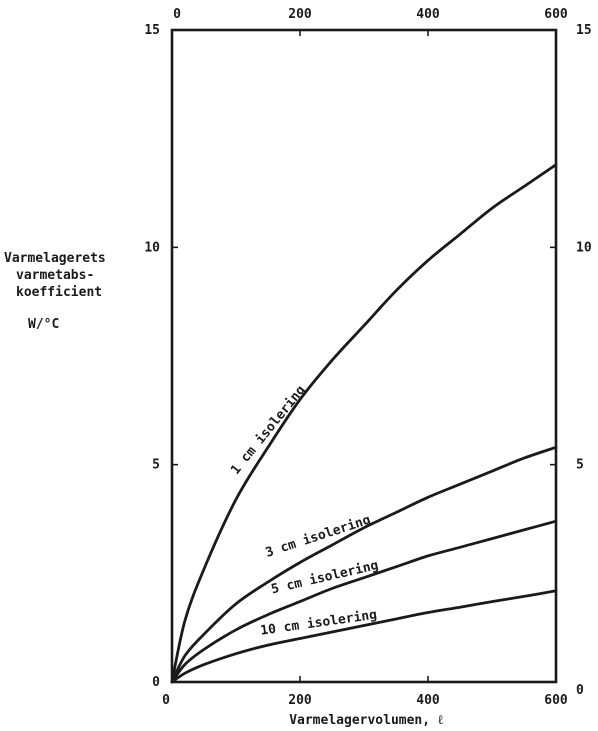 Image resolution: width=598 pixels, height=731 pixels. What do you see at coordinates (428, 700) in the screenshot?
I see `x-tick-label: 400` at bounding box center [428, 700].